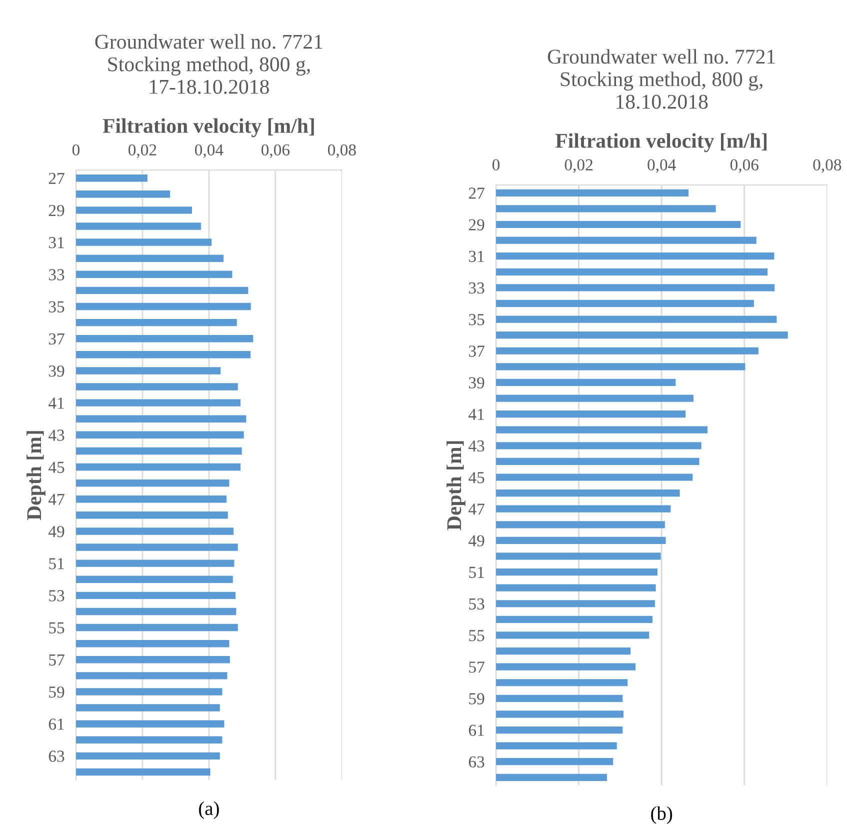 The image size is (847, 839). What do you see at coordinates (209, 151) in the screenshot?
I see `x-tick-label: 0,04` at bounding box center [209, 151].